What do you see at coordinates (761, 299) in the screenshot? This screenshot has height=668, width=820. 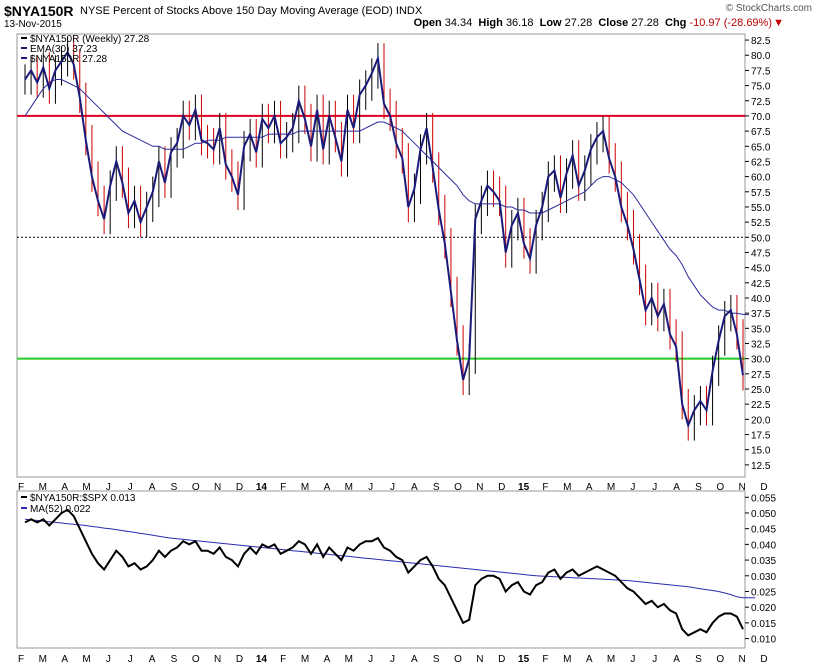 I see `price-y-tick-label: 40.0` at bounding box center [761, 299].